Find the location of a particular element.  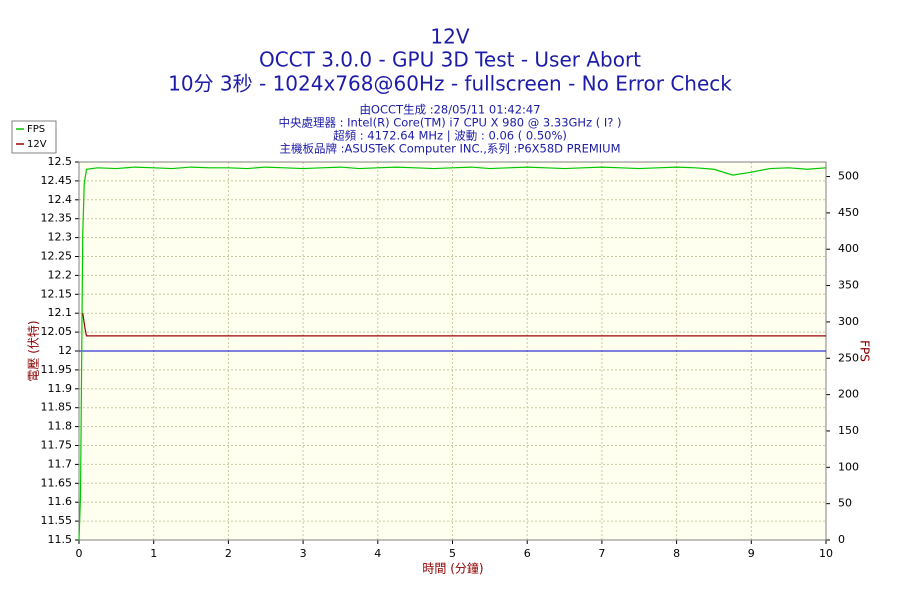

y-tick-label: 12.2 is located at coordinates (60, 274).